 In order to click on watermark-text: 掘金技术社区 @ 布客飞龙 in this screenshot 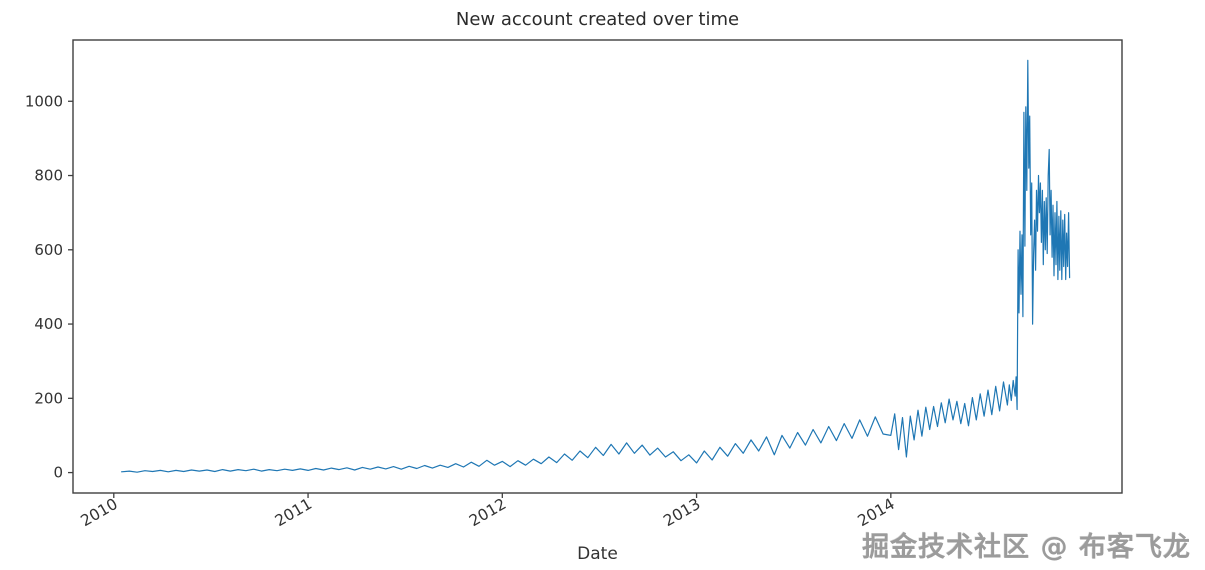, I will do `click(1026, 547)`.